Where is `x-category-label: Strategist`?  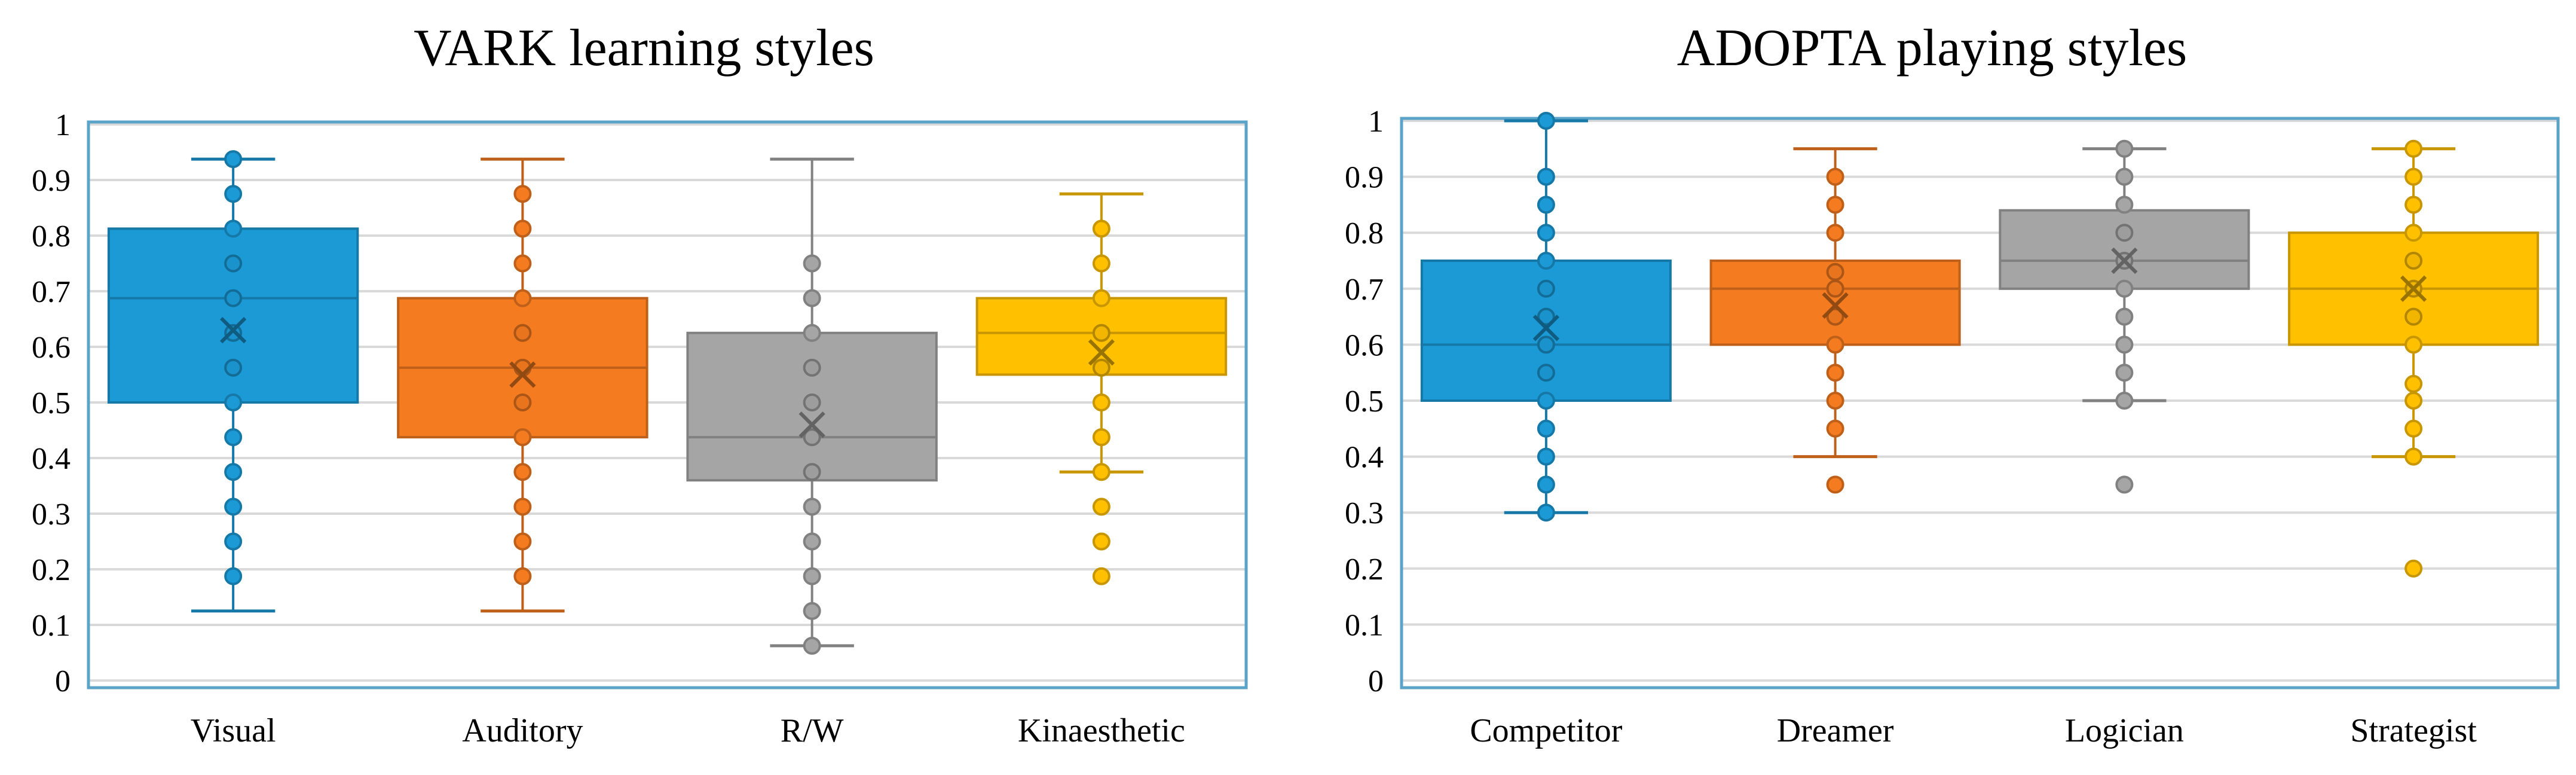
x-category-label: Strategist is located at coordinates (2413, 731).